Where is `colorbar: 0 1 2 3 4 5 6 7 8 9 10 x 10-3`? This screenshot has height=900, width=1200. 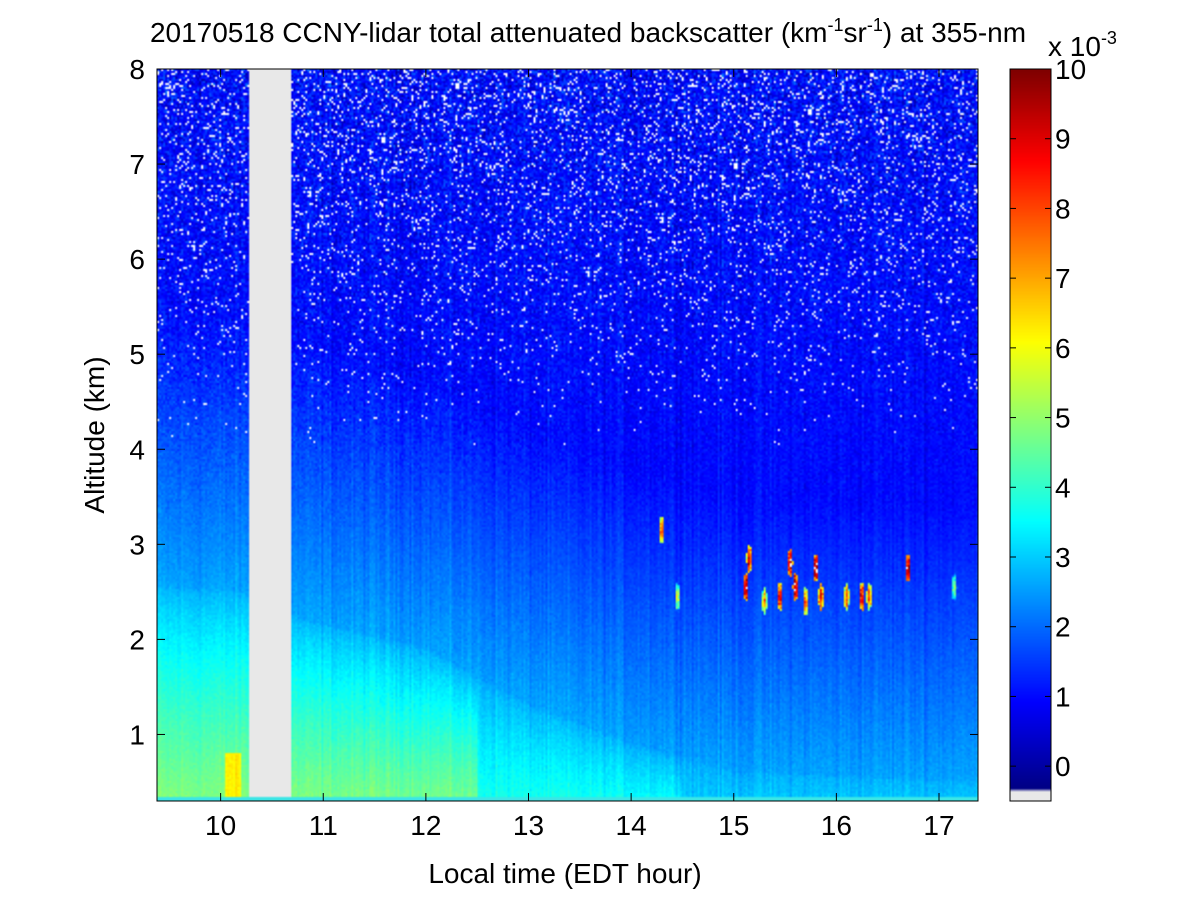 colorbar: 0 1 2 3 4 5 6 7 8 9 10 x 10-3 is located at coordinates (1063, 415).